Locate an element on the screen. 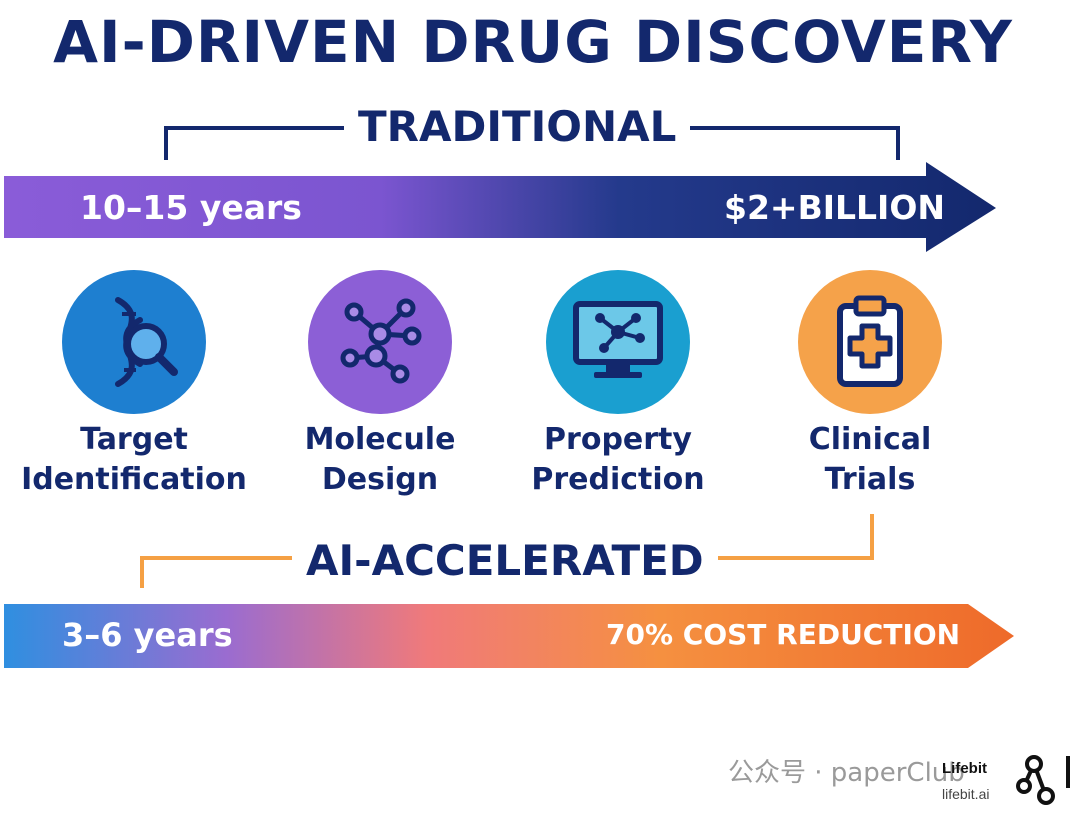  step-target-identification: Target Identification is located at coordinates (134, 385).